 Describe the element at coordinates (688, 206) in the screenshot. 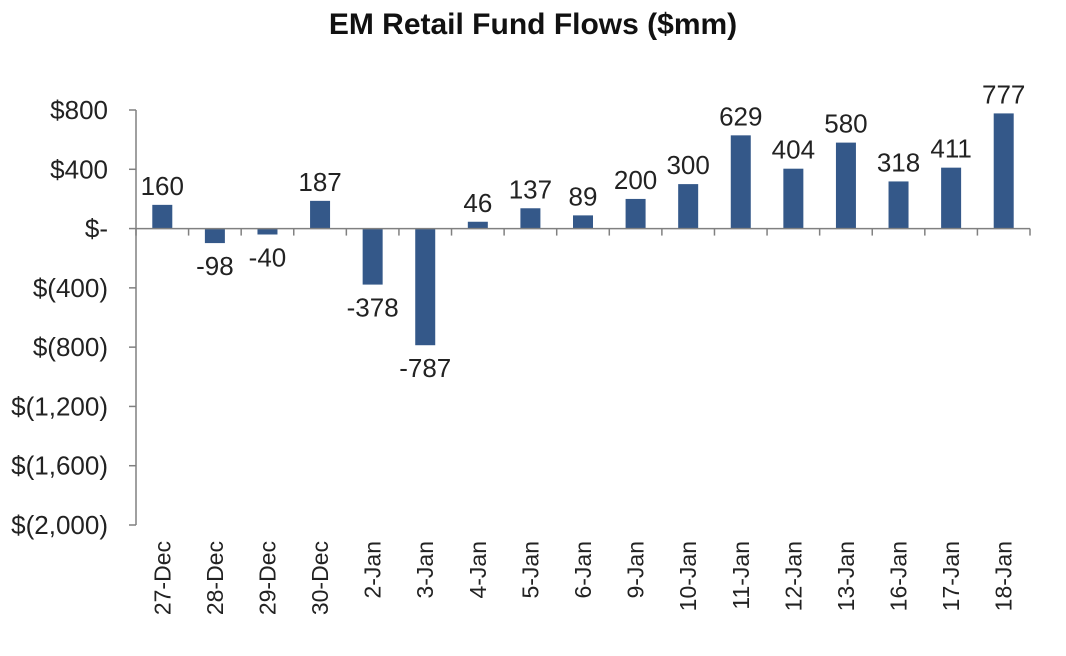

I see `bar-10-Jan` at that location.